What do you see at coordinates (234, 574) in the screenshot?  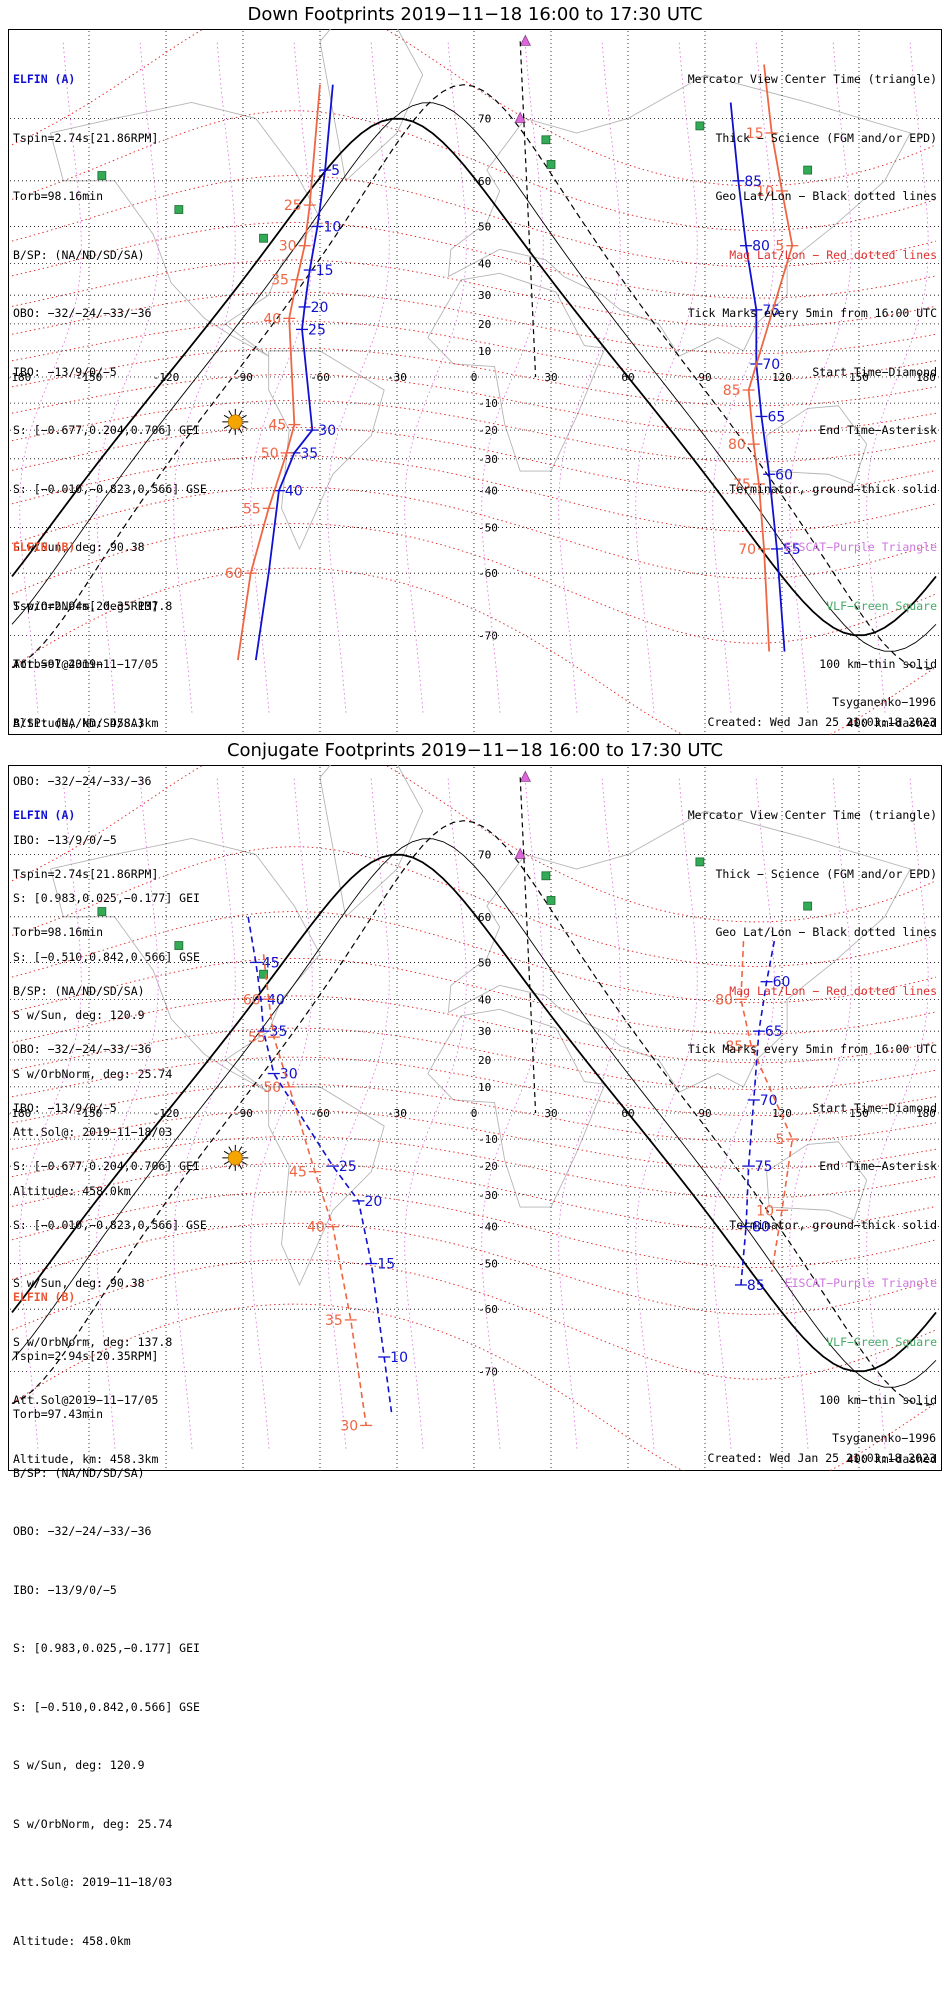 I see `elfin-b-tick-label: 60` at bounding box center [234, 574].